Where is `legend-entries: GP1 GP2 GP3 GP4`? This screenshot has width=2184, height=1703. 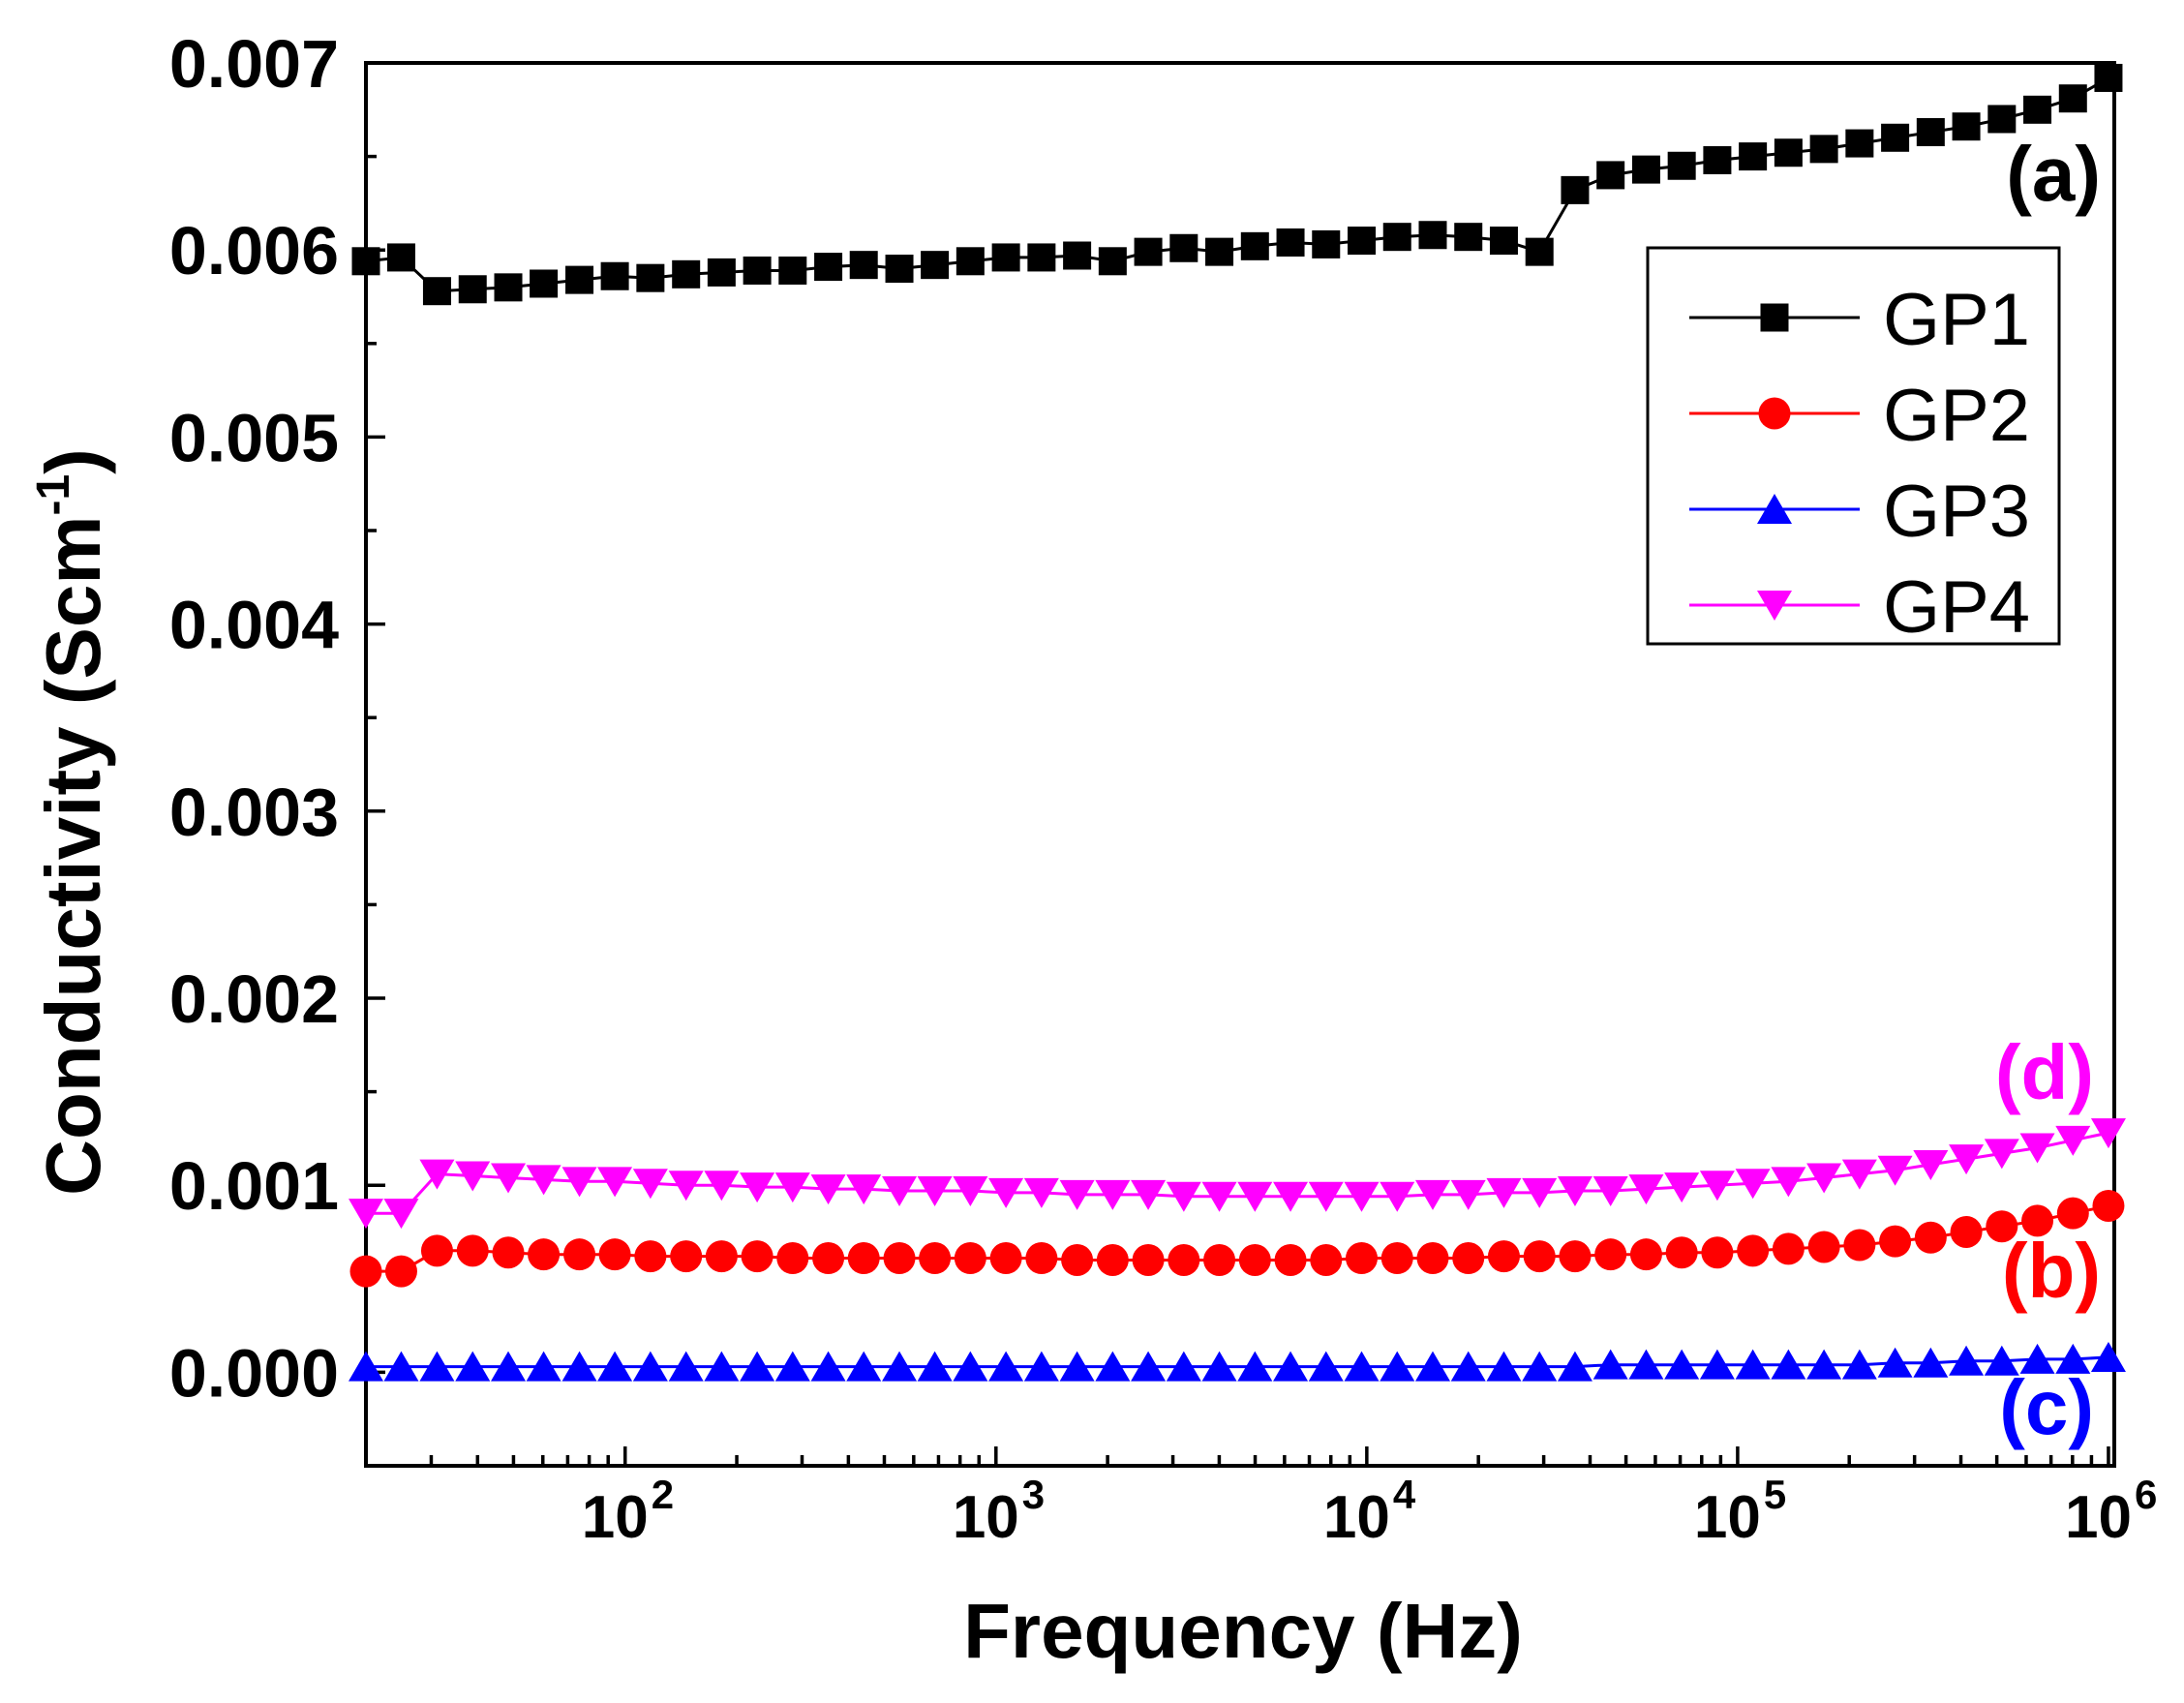 legend-entries: GP1 GP2 GP3 GP4 is located at coordinates (1860, 464).